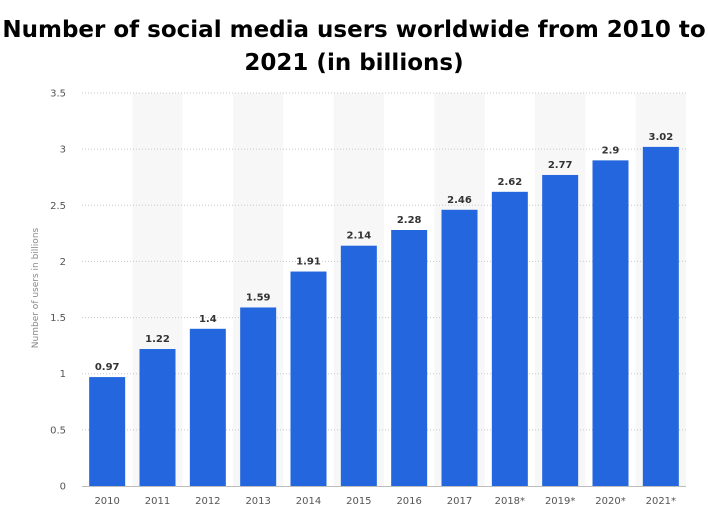  Describe the element at coordinates (258, 396) in the screenshot. I see `bar-2013` at that location.